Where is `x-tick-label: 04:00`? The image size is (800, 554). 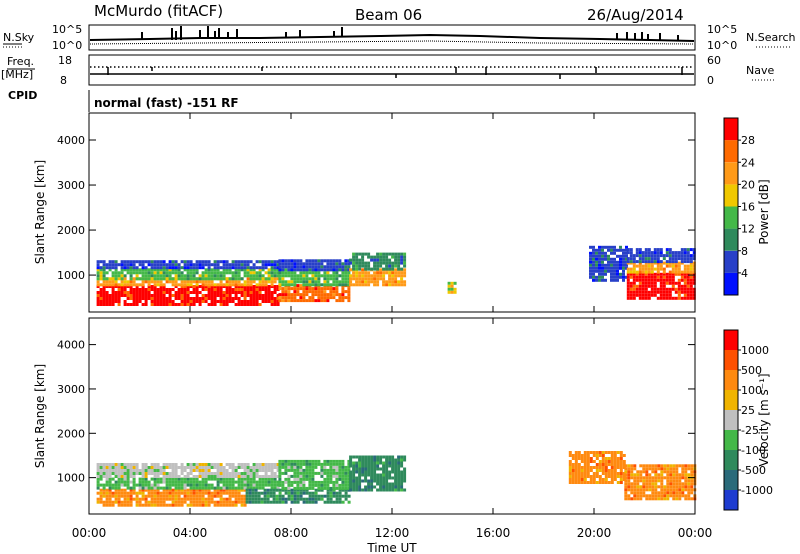 x-tick-label: 04:00 is located at coordinates (190, 533).